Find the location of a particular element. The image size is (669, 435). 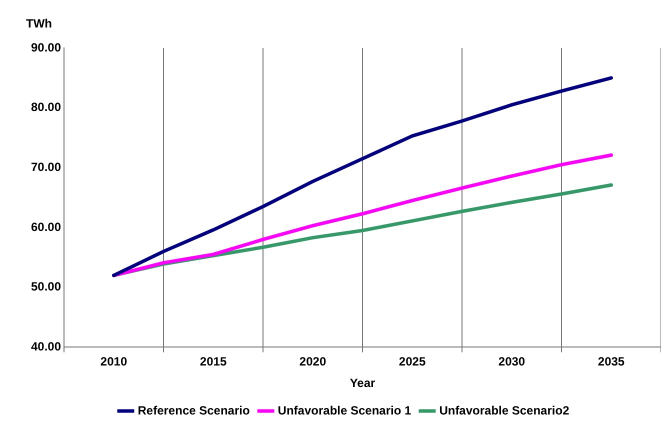

x-tick-label: 2010 is located at coordinates (114, 361).